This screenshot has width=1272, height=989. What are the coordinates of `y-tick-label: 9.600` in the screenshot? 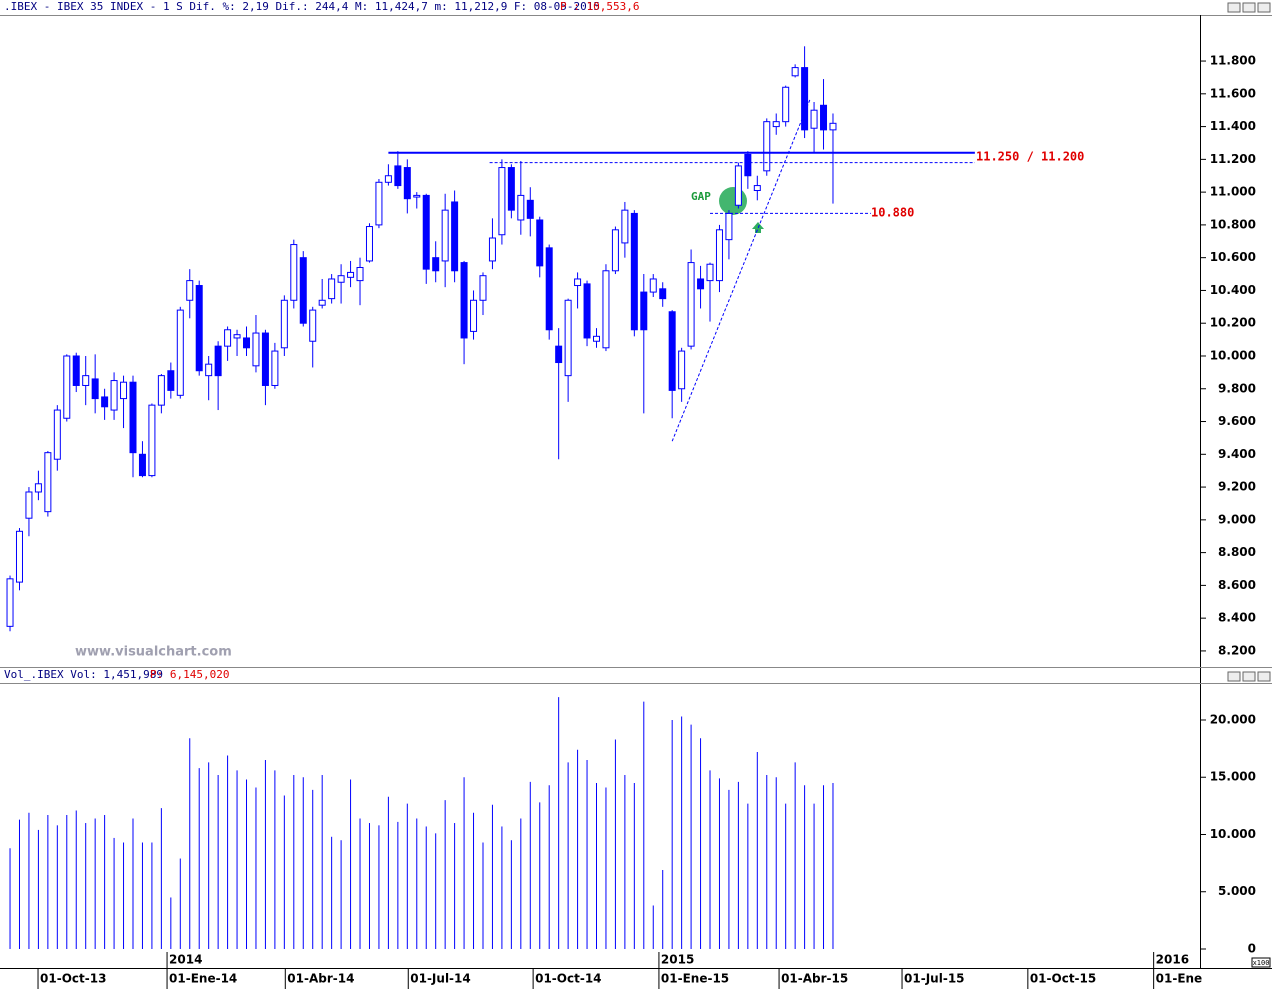 It's located at (1237, 421).